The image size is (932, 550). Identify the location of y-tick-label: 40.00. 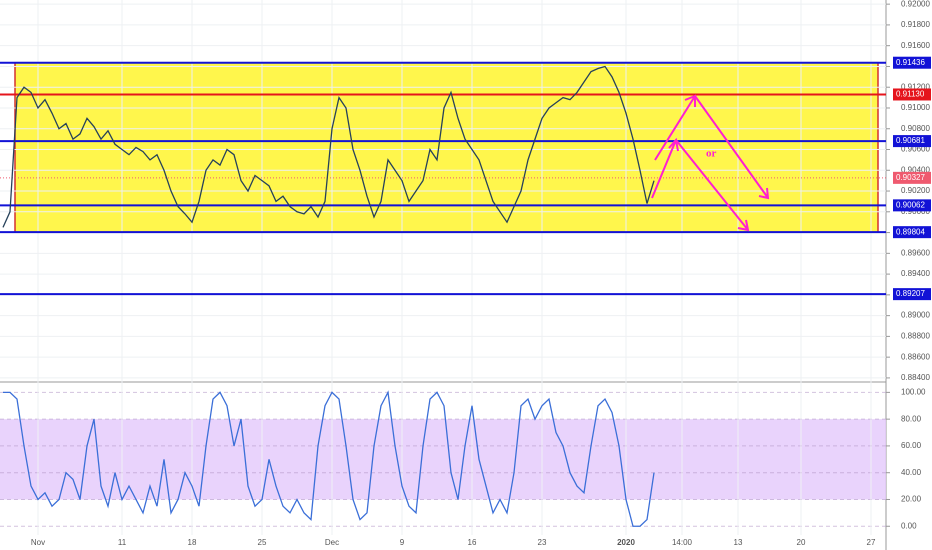
(911, 472).